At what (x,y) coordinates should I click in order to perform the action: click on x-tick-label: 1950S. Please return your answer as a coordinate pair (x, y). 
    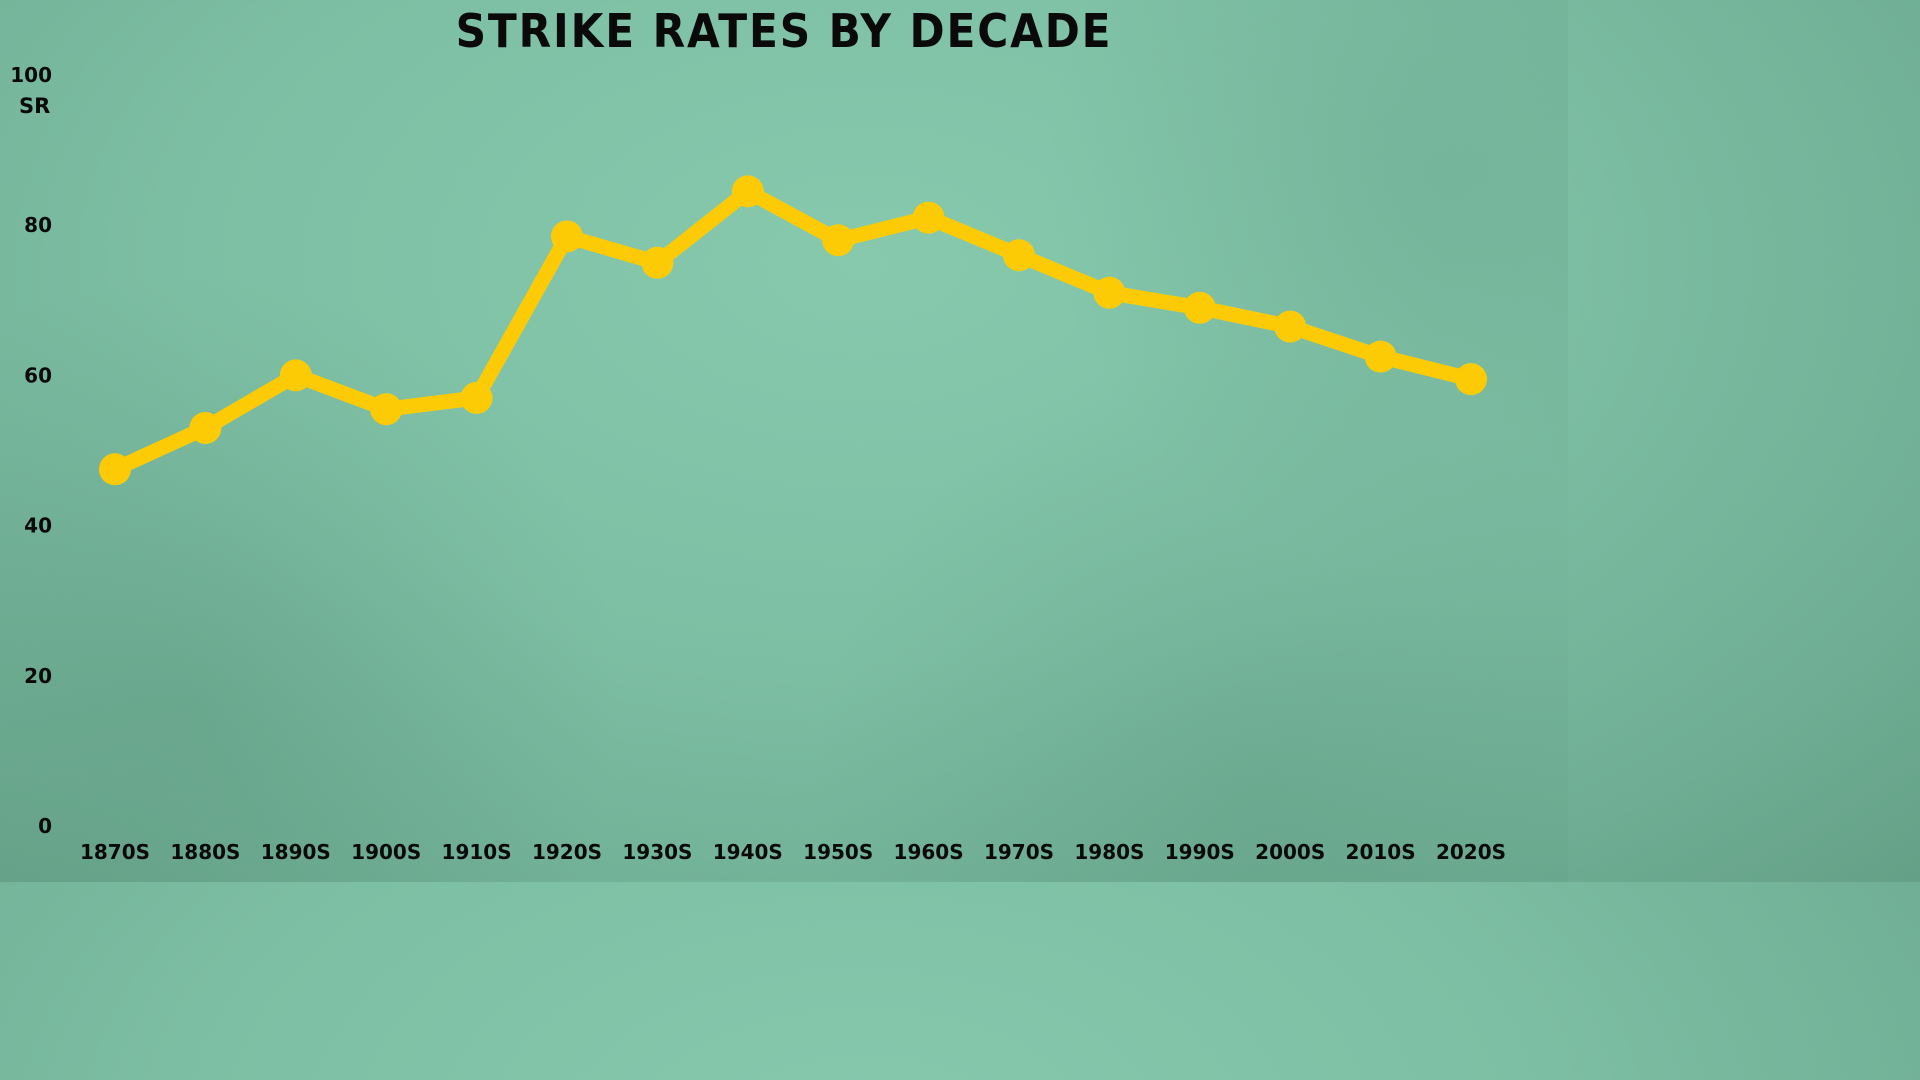
    Looking at the image, I should click on (838, 852).